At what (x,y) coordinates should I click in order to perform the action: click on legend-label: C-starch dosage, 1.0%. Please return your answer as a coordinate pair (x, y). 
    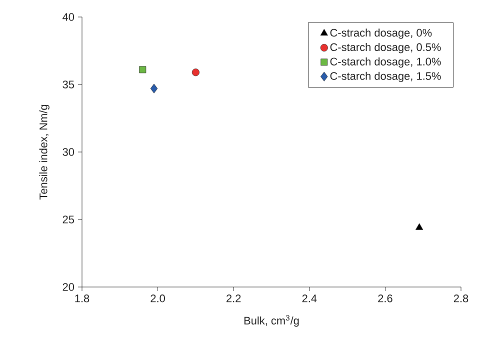
    Looking at the image, I should click on (385, 62).